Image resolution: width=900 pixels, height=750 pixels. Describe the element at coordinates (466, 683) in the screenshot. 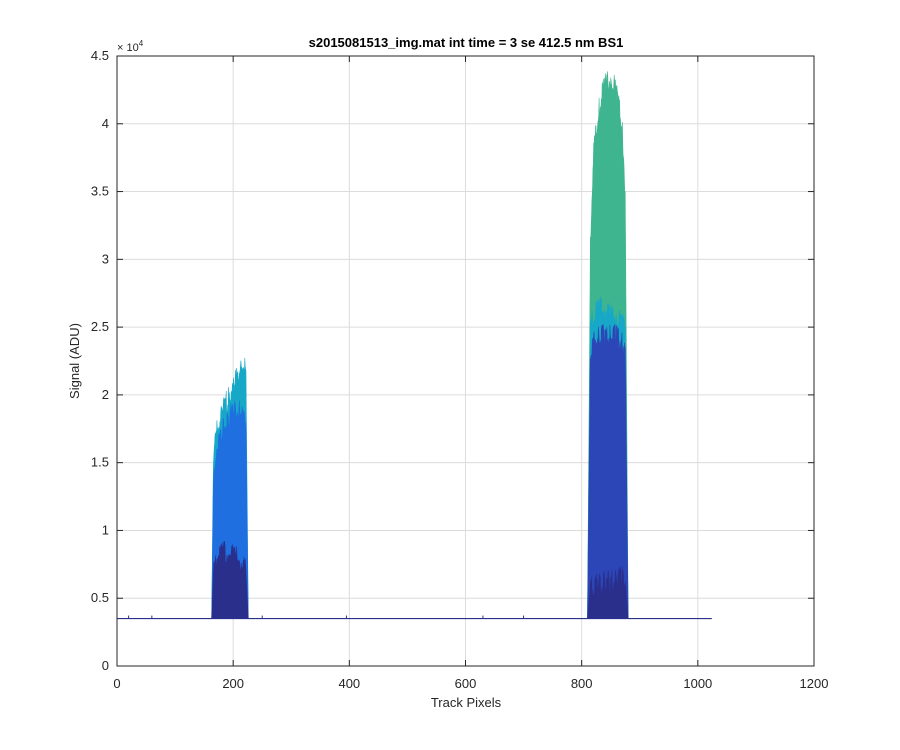

I see `x-tick-label: 600` at that location.